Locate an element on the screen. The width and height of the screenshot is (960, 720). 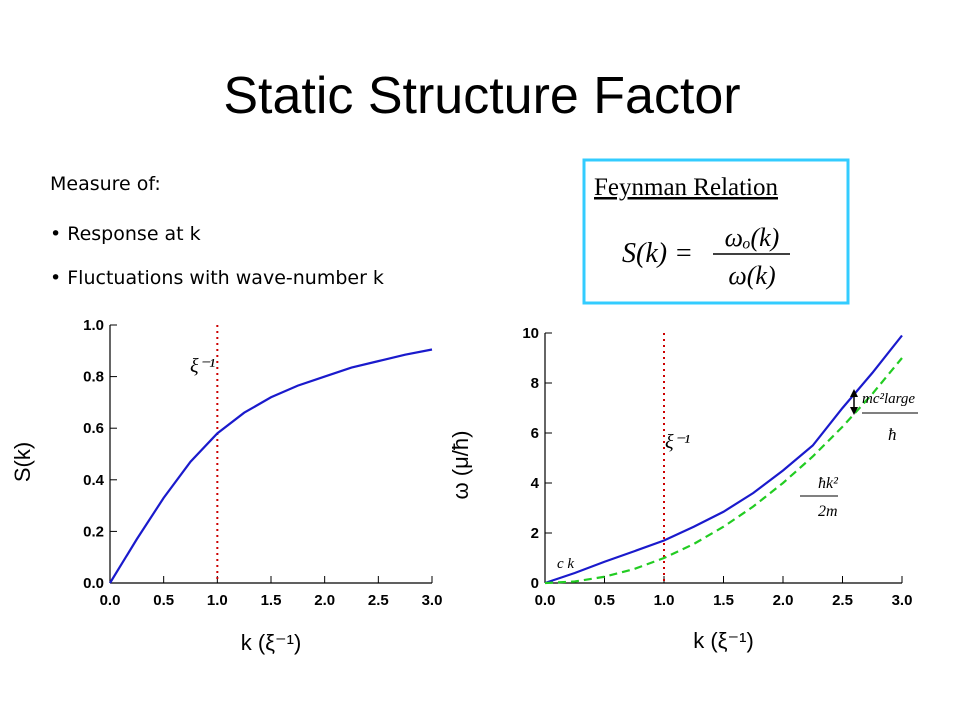
annotation: ħk² is located at coordinates (828, 483).